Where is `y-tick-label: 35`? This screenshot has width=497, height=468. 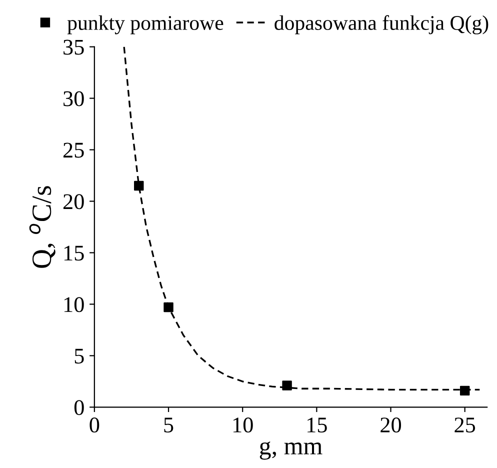 y-tick-label: 35 is located at coordinates (74, 47).